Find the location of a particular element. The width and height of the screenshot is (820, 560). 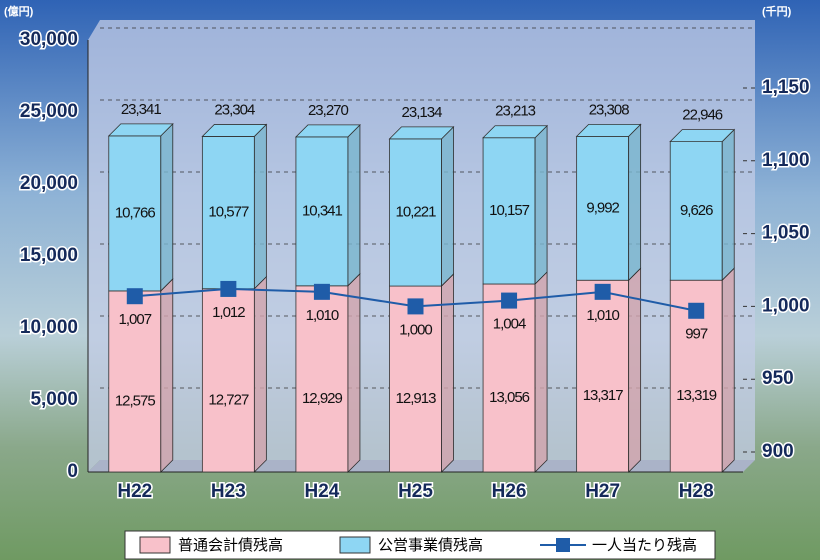

bar-value-label: 12,913 is located at coordinates (416, 398).